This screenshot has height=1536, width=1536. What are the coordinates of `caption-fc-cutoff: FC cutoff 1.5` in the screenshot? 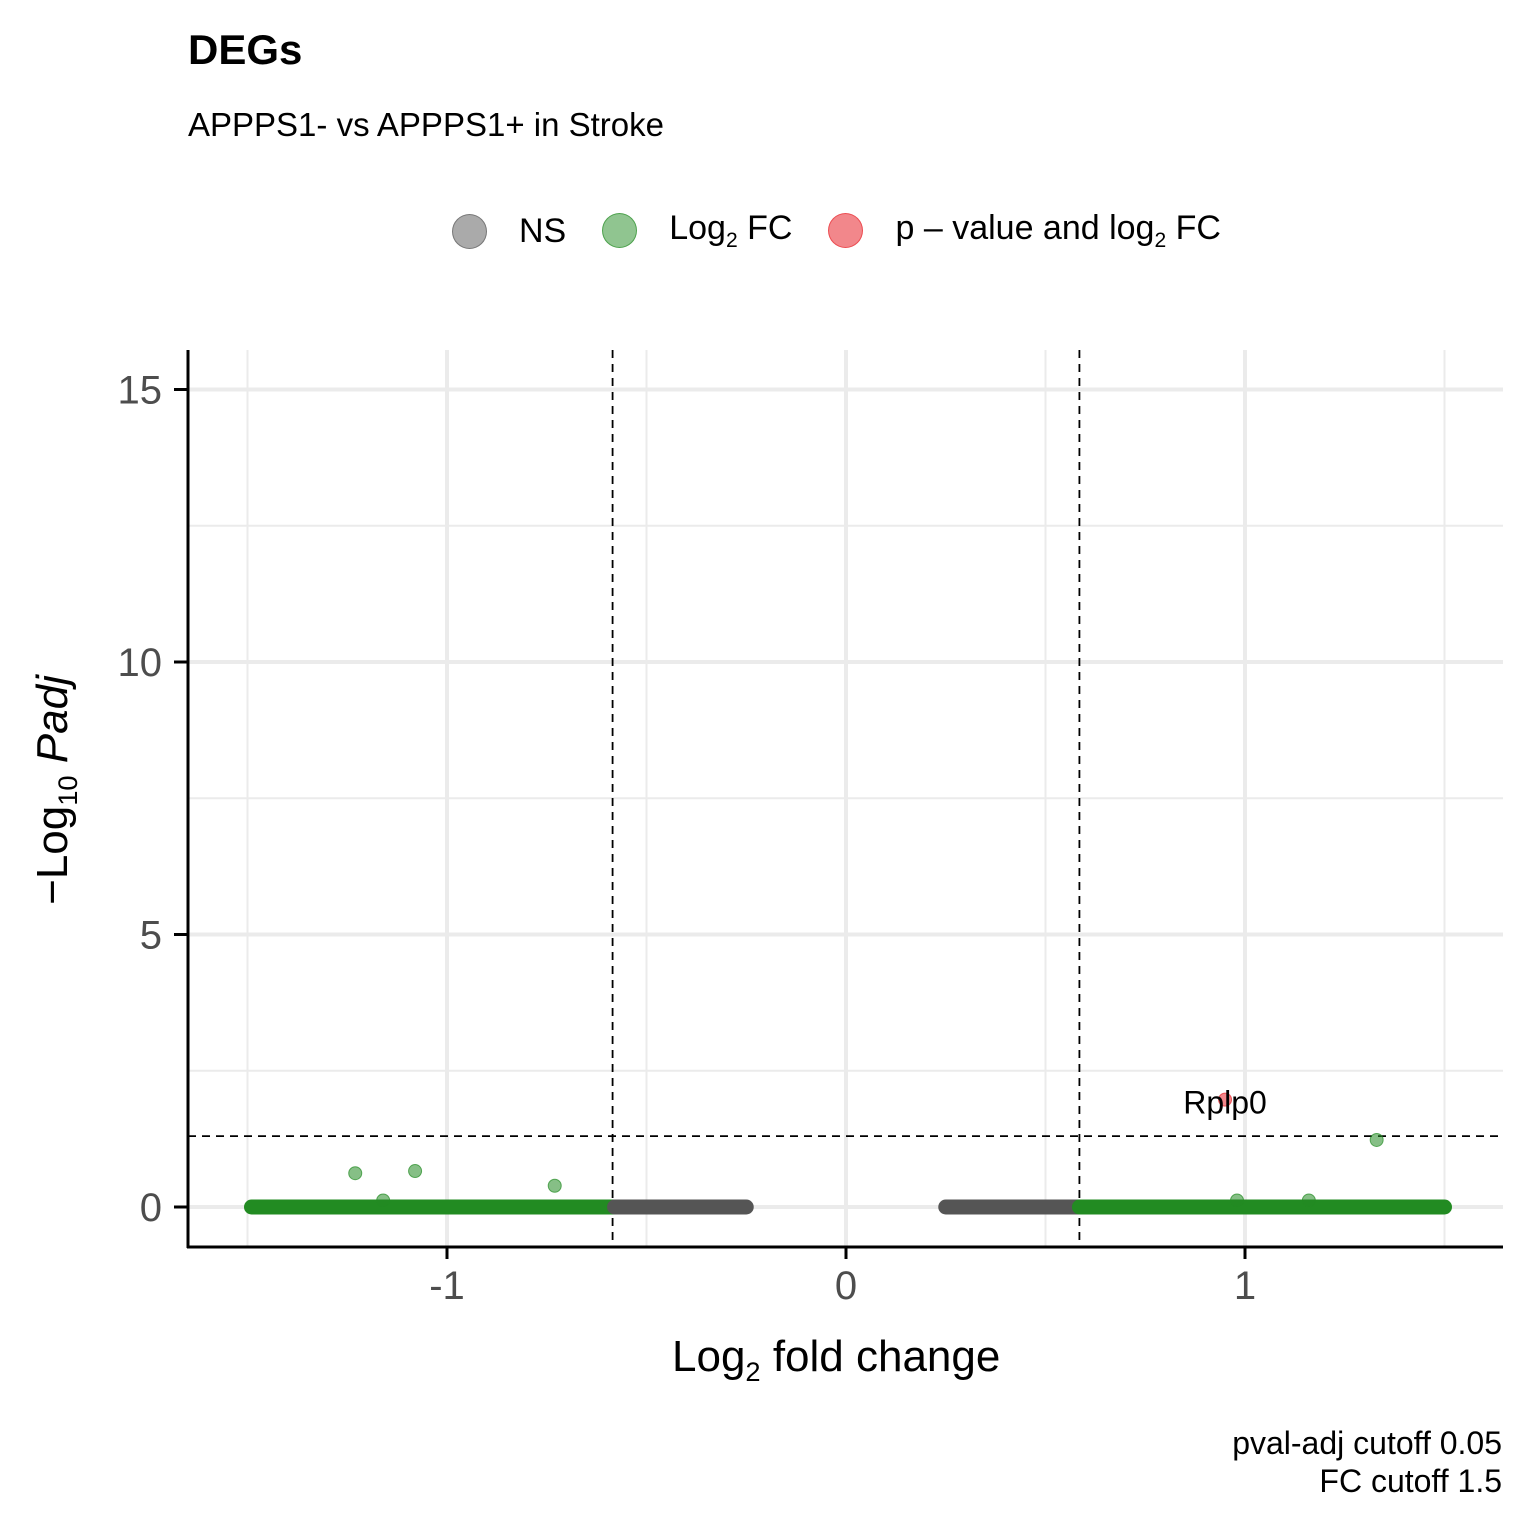 It's located at (1410, 1481).